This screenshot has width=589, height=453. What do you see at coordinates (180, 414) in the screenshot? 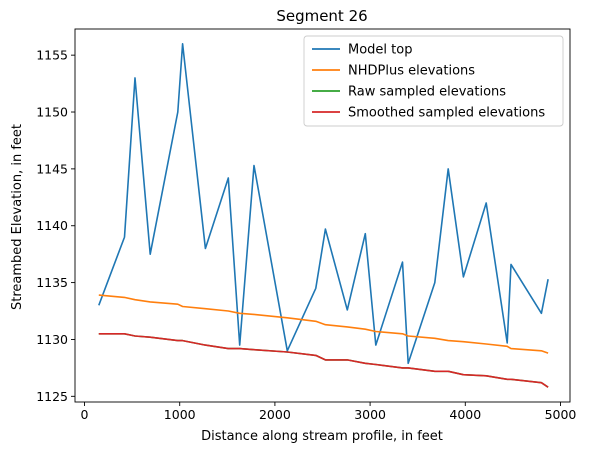
I see `x-tick-label: 1000` at bounding box center [180, 414].